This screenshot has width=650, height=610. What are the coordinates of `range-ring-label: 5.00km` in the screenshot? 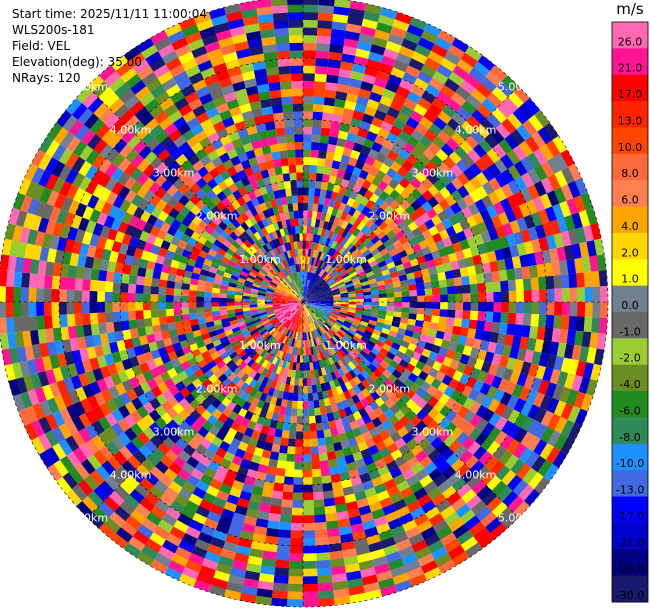 It's located at (88, 518).